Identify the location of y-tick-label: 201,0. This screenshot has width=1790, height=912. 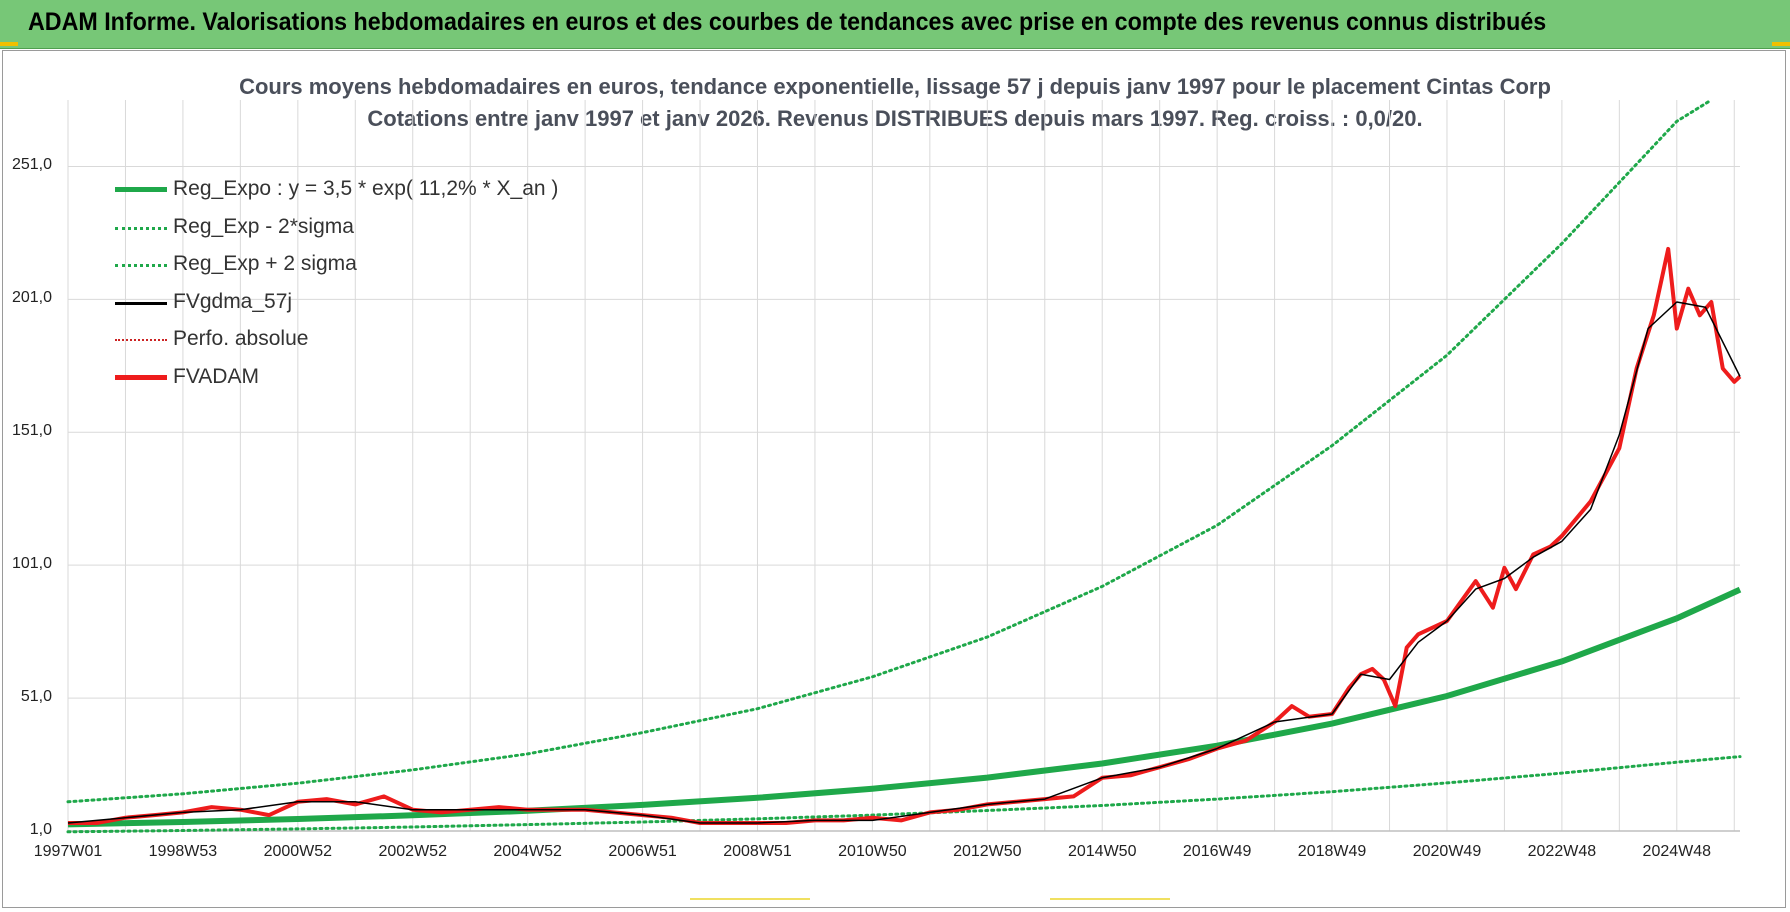
(31, 298).